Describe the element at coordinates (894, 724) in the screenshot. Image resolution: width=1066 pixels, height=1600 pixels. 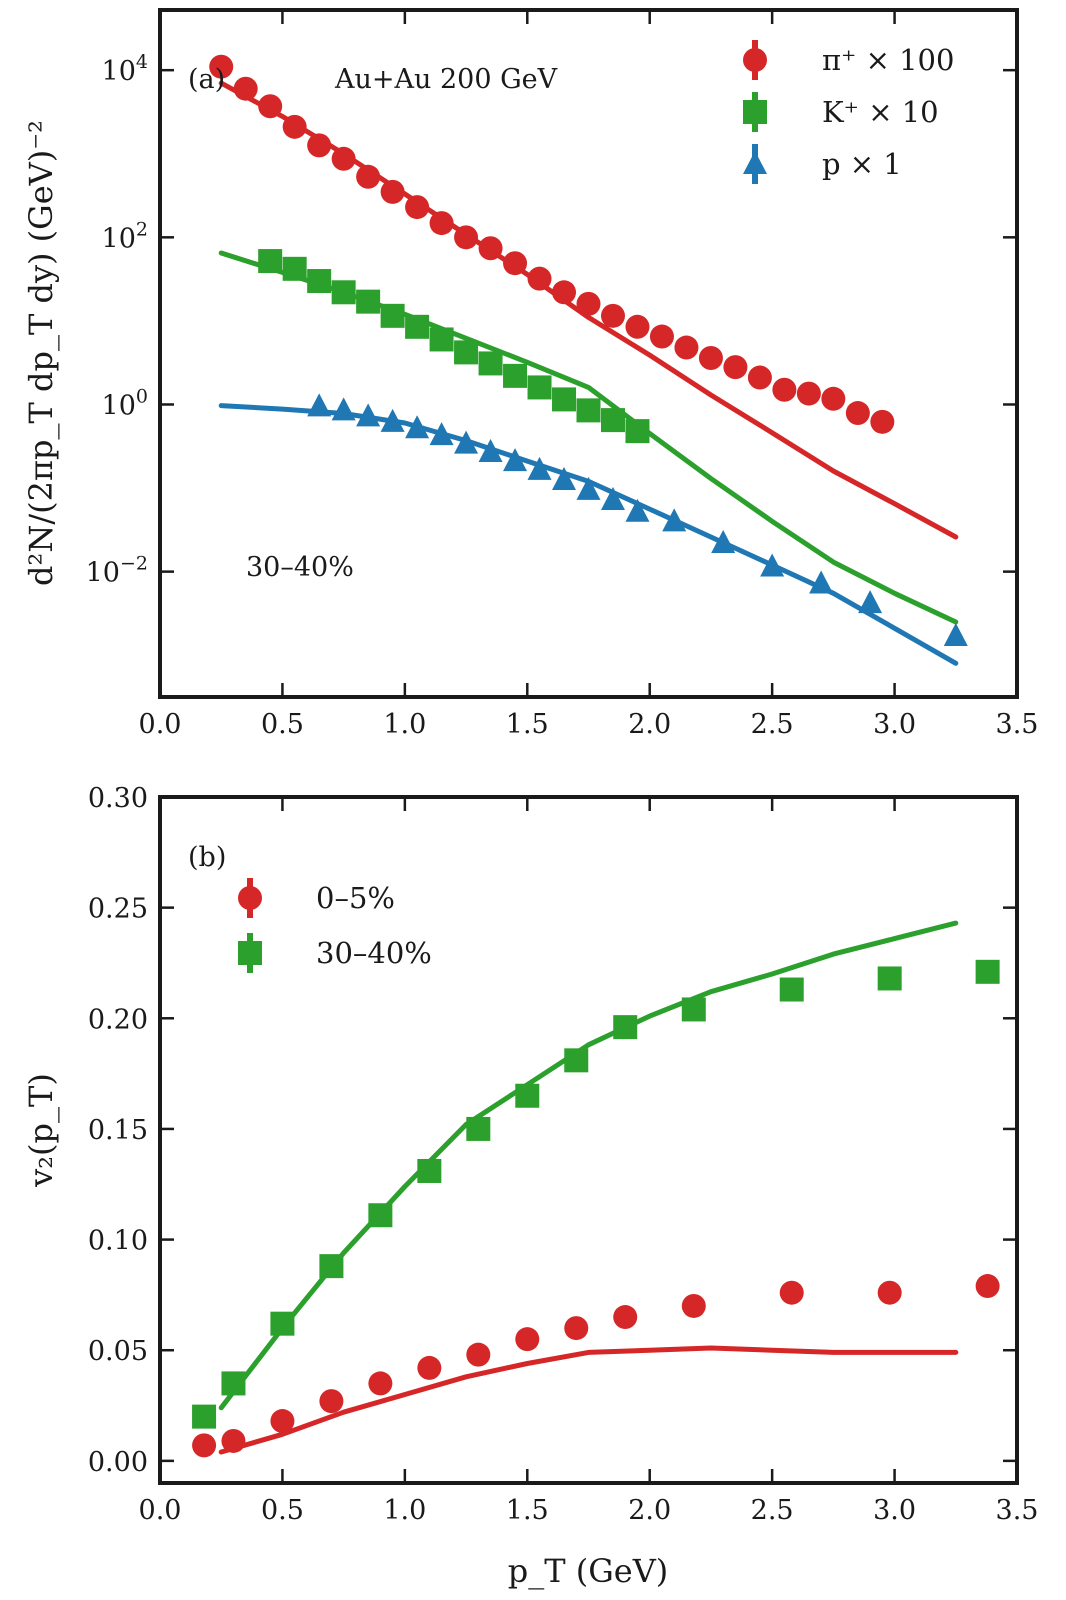
I see `x-tick-label-a: 3.0` at that location.